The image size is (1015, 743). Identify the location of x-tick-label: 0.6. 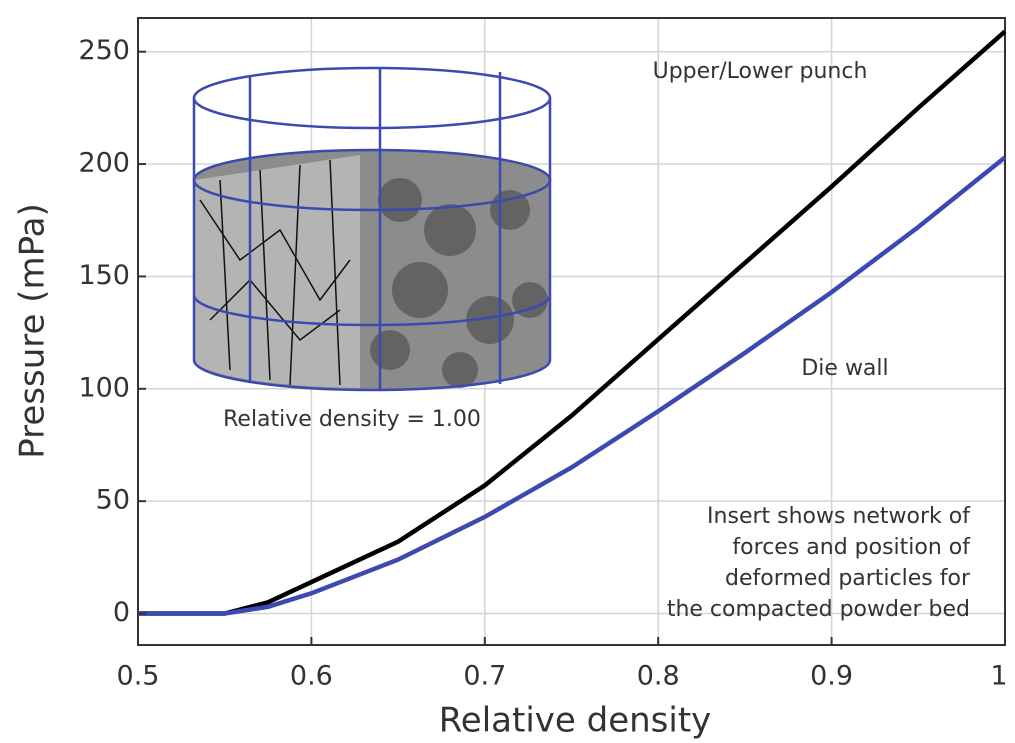
(311, 676).